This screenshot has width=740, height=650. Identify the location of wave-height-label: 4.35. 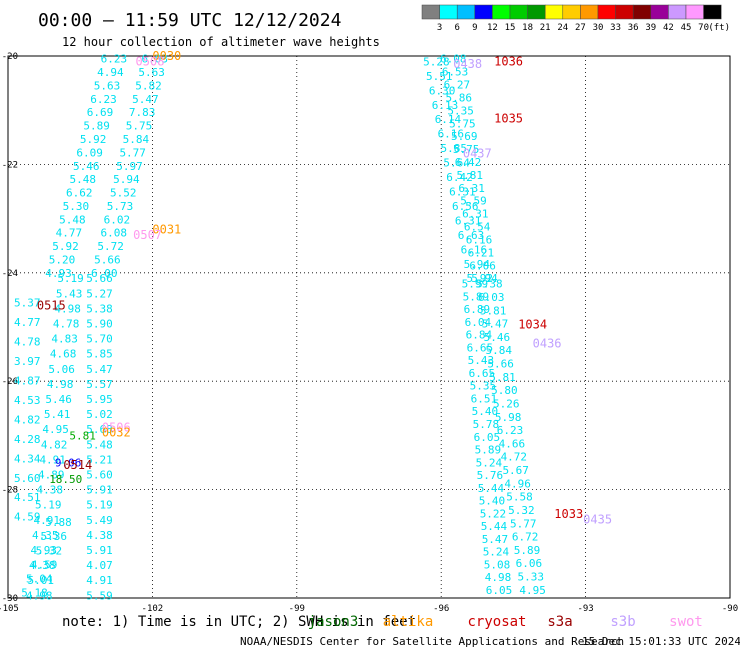
(45, 535).